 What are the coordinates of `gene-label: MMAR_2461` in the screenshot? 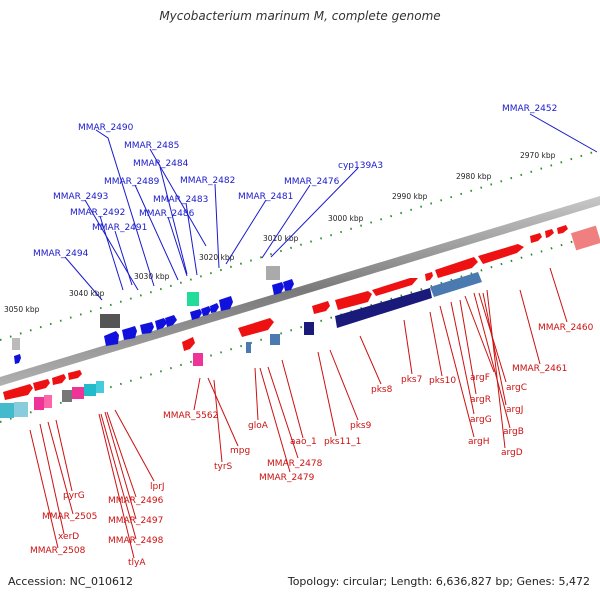 It's located at (539, 369).